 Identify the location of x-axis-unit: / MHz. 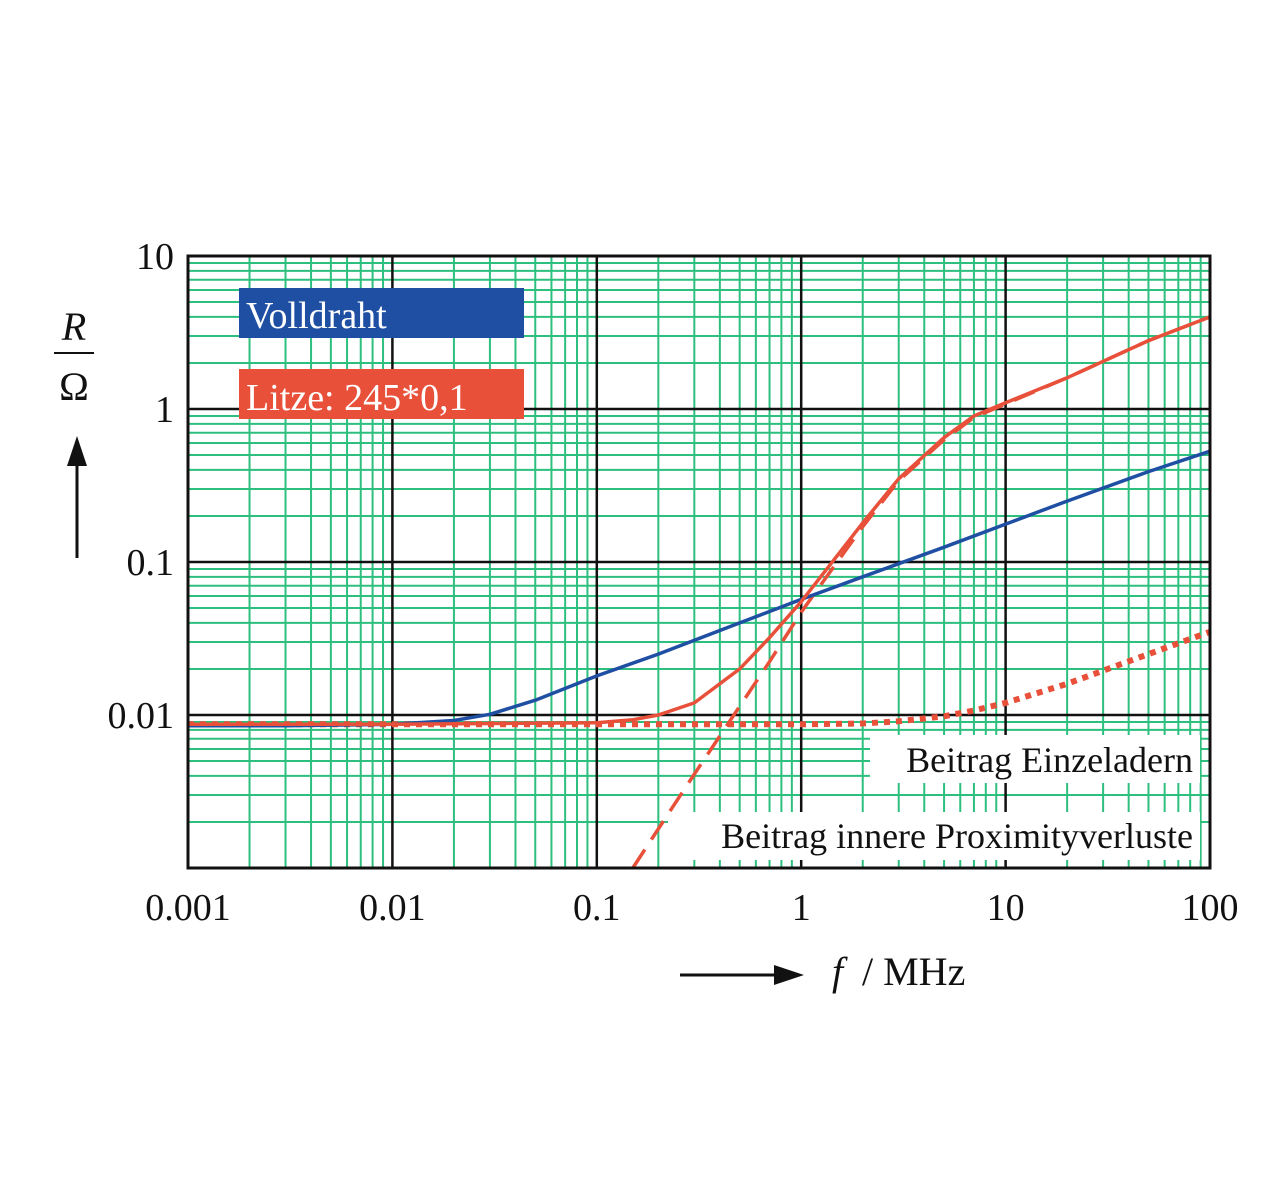
(913, 971).